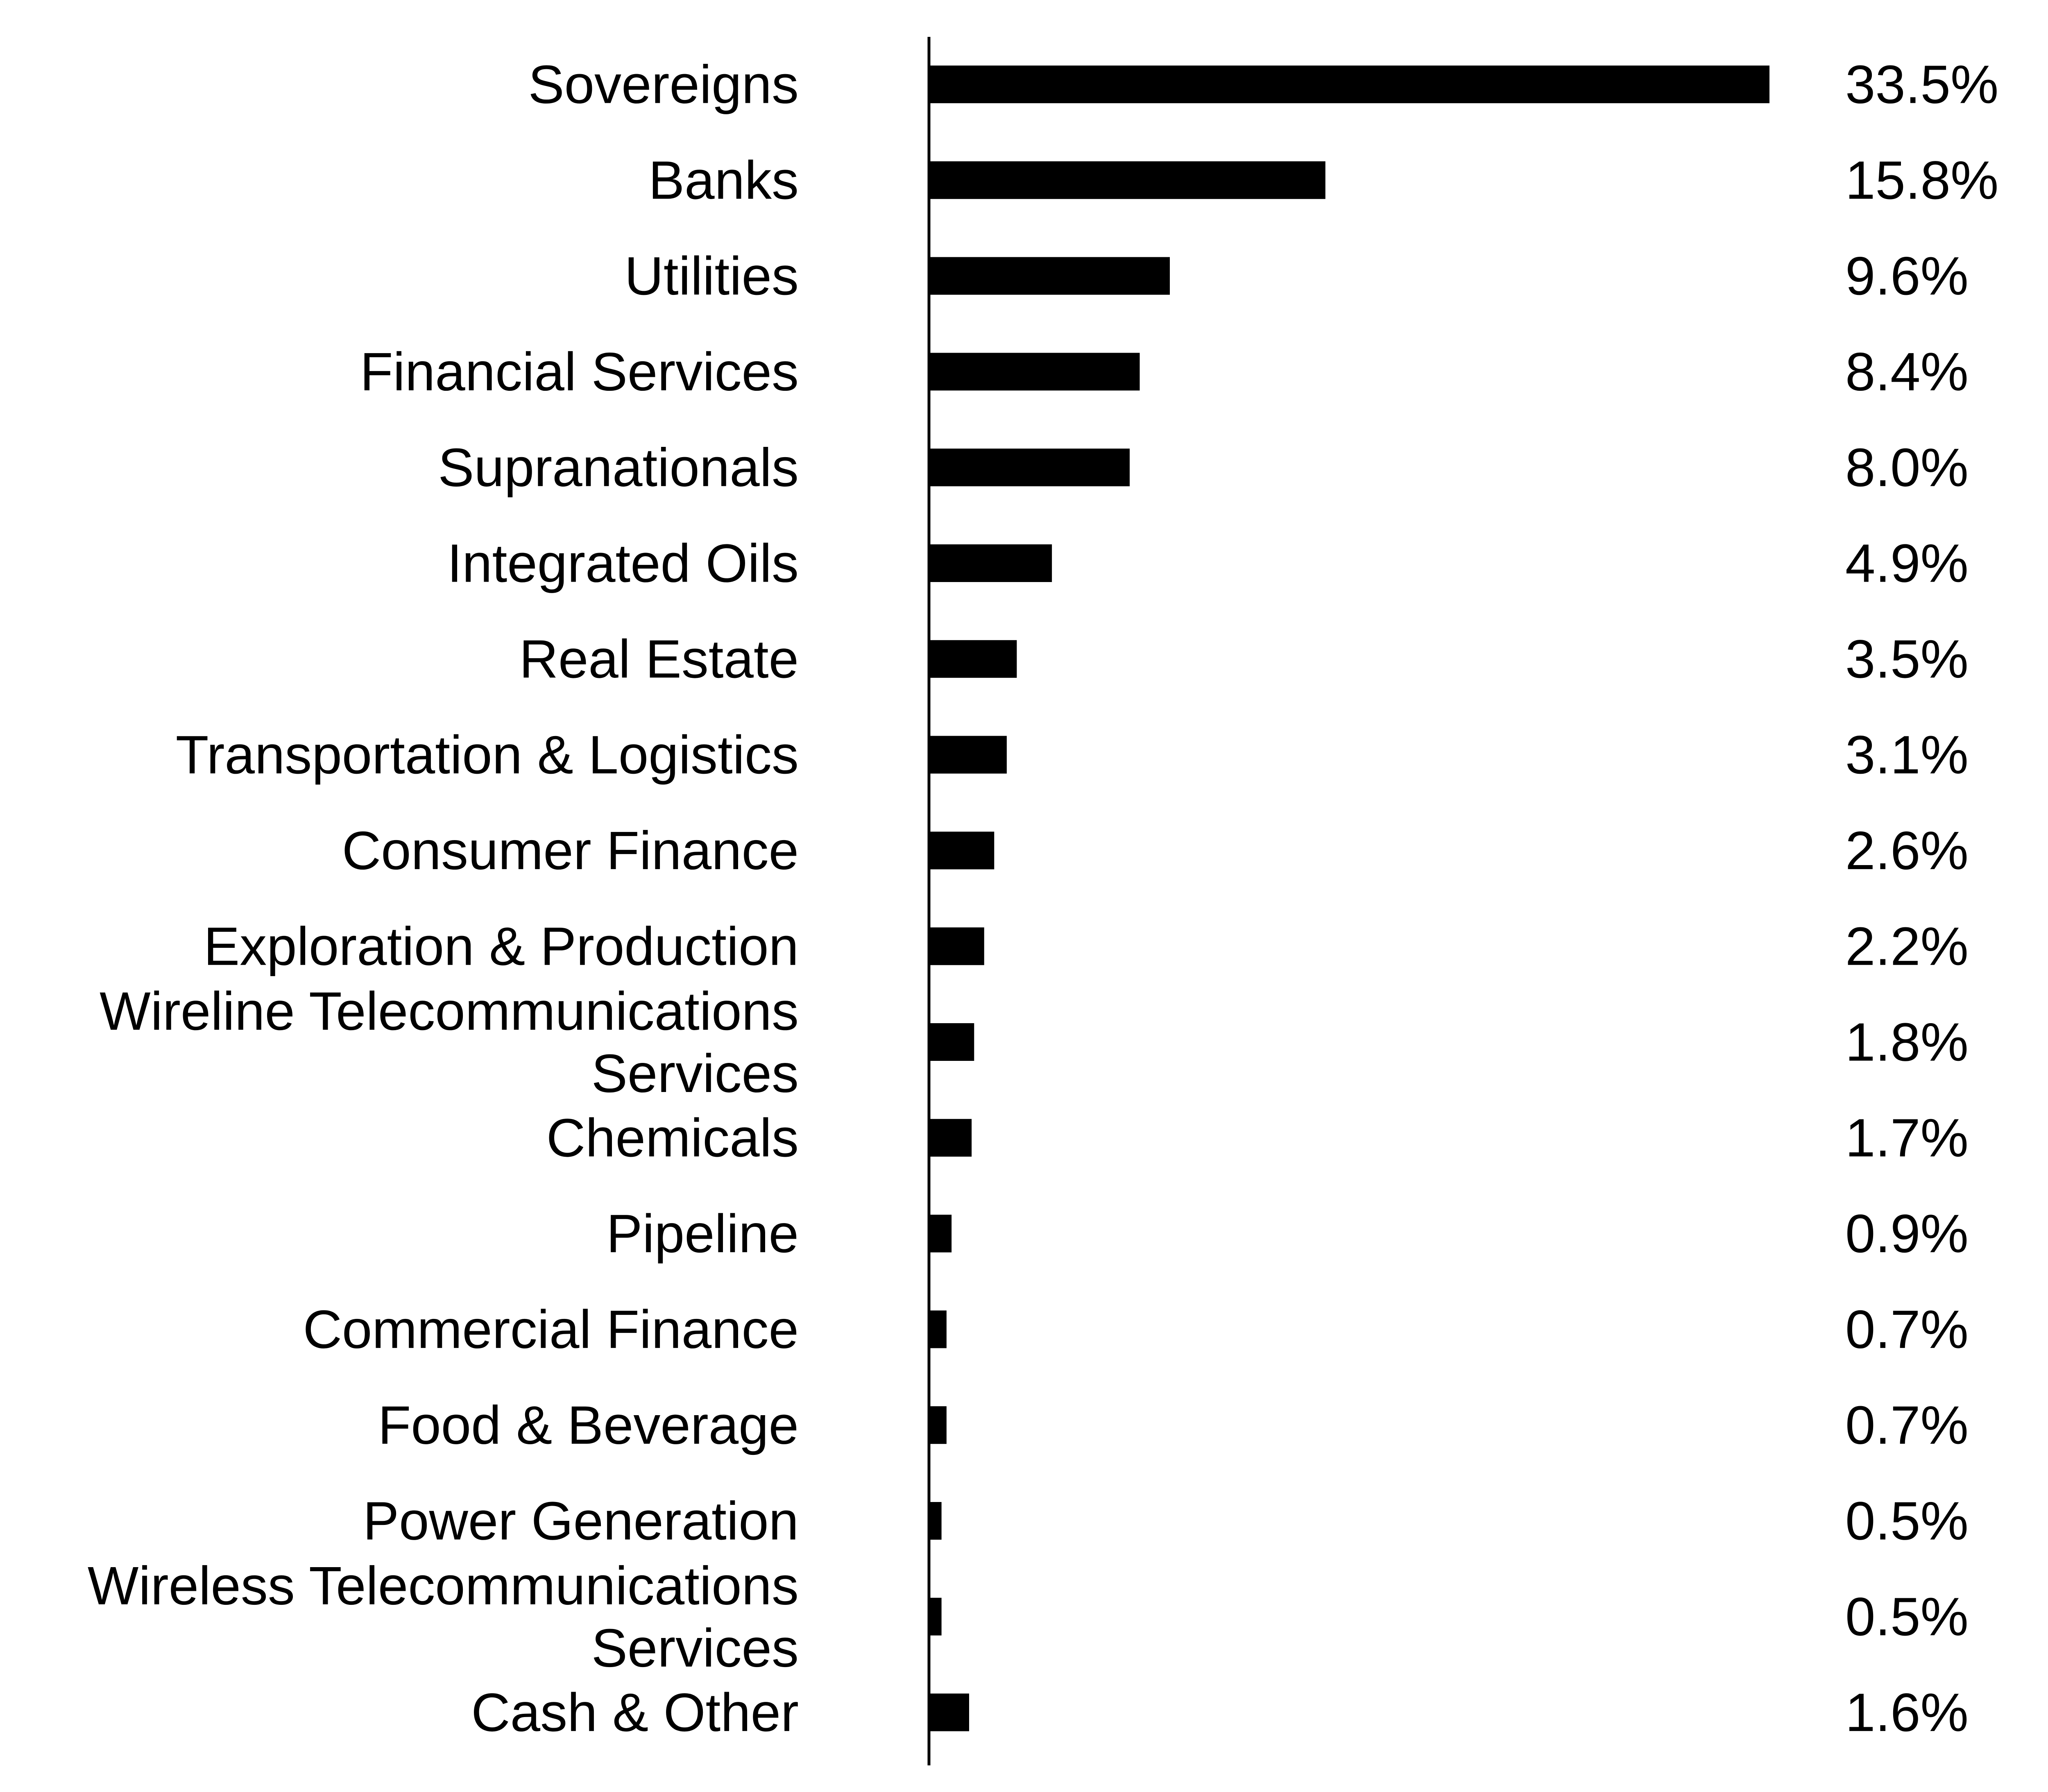 The image size is (2048, 1792). I want to click on value-label: 0.9%, so click(1907, 1233).